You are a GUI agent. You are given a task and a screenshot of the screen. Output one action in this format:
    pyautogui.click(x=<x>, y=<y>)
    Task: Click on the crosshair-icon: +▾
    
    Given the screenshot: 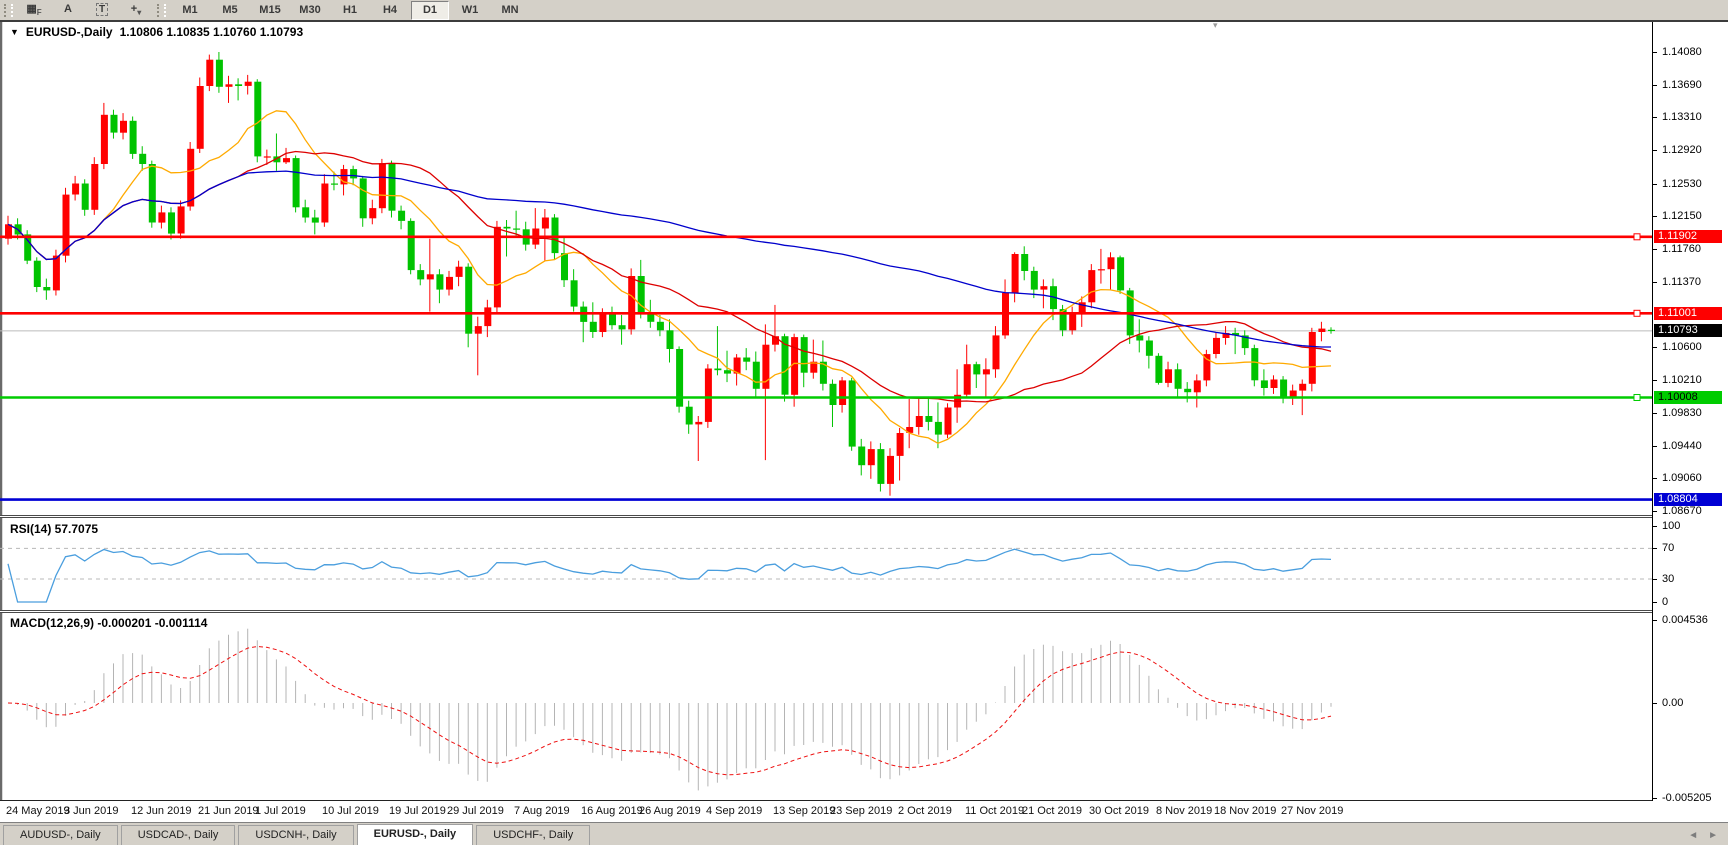 What is the action you would take?
    pyautogui.click(x=136, y=10)
    